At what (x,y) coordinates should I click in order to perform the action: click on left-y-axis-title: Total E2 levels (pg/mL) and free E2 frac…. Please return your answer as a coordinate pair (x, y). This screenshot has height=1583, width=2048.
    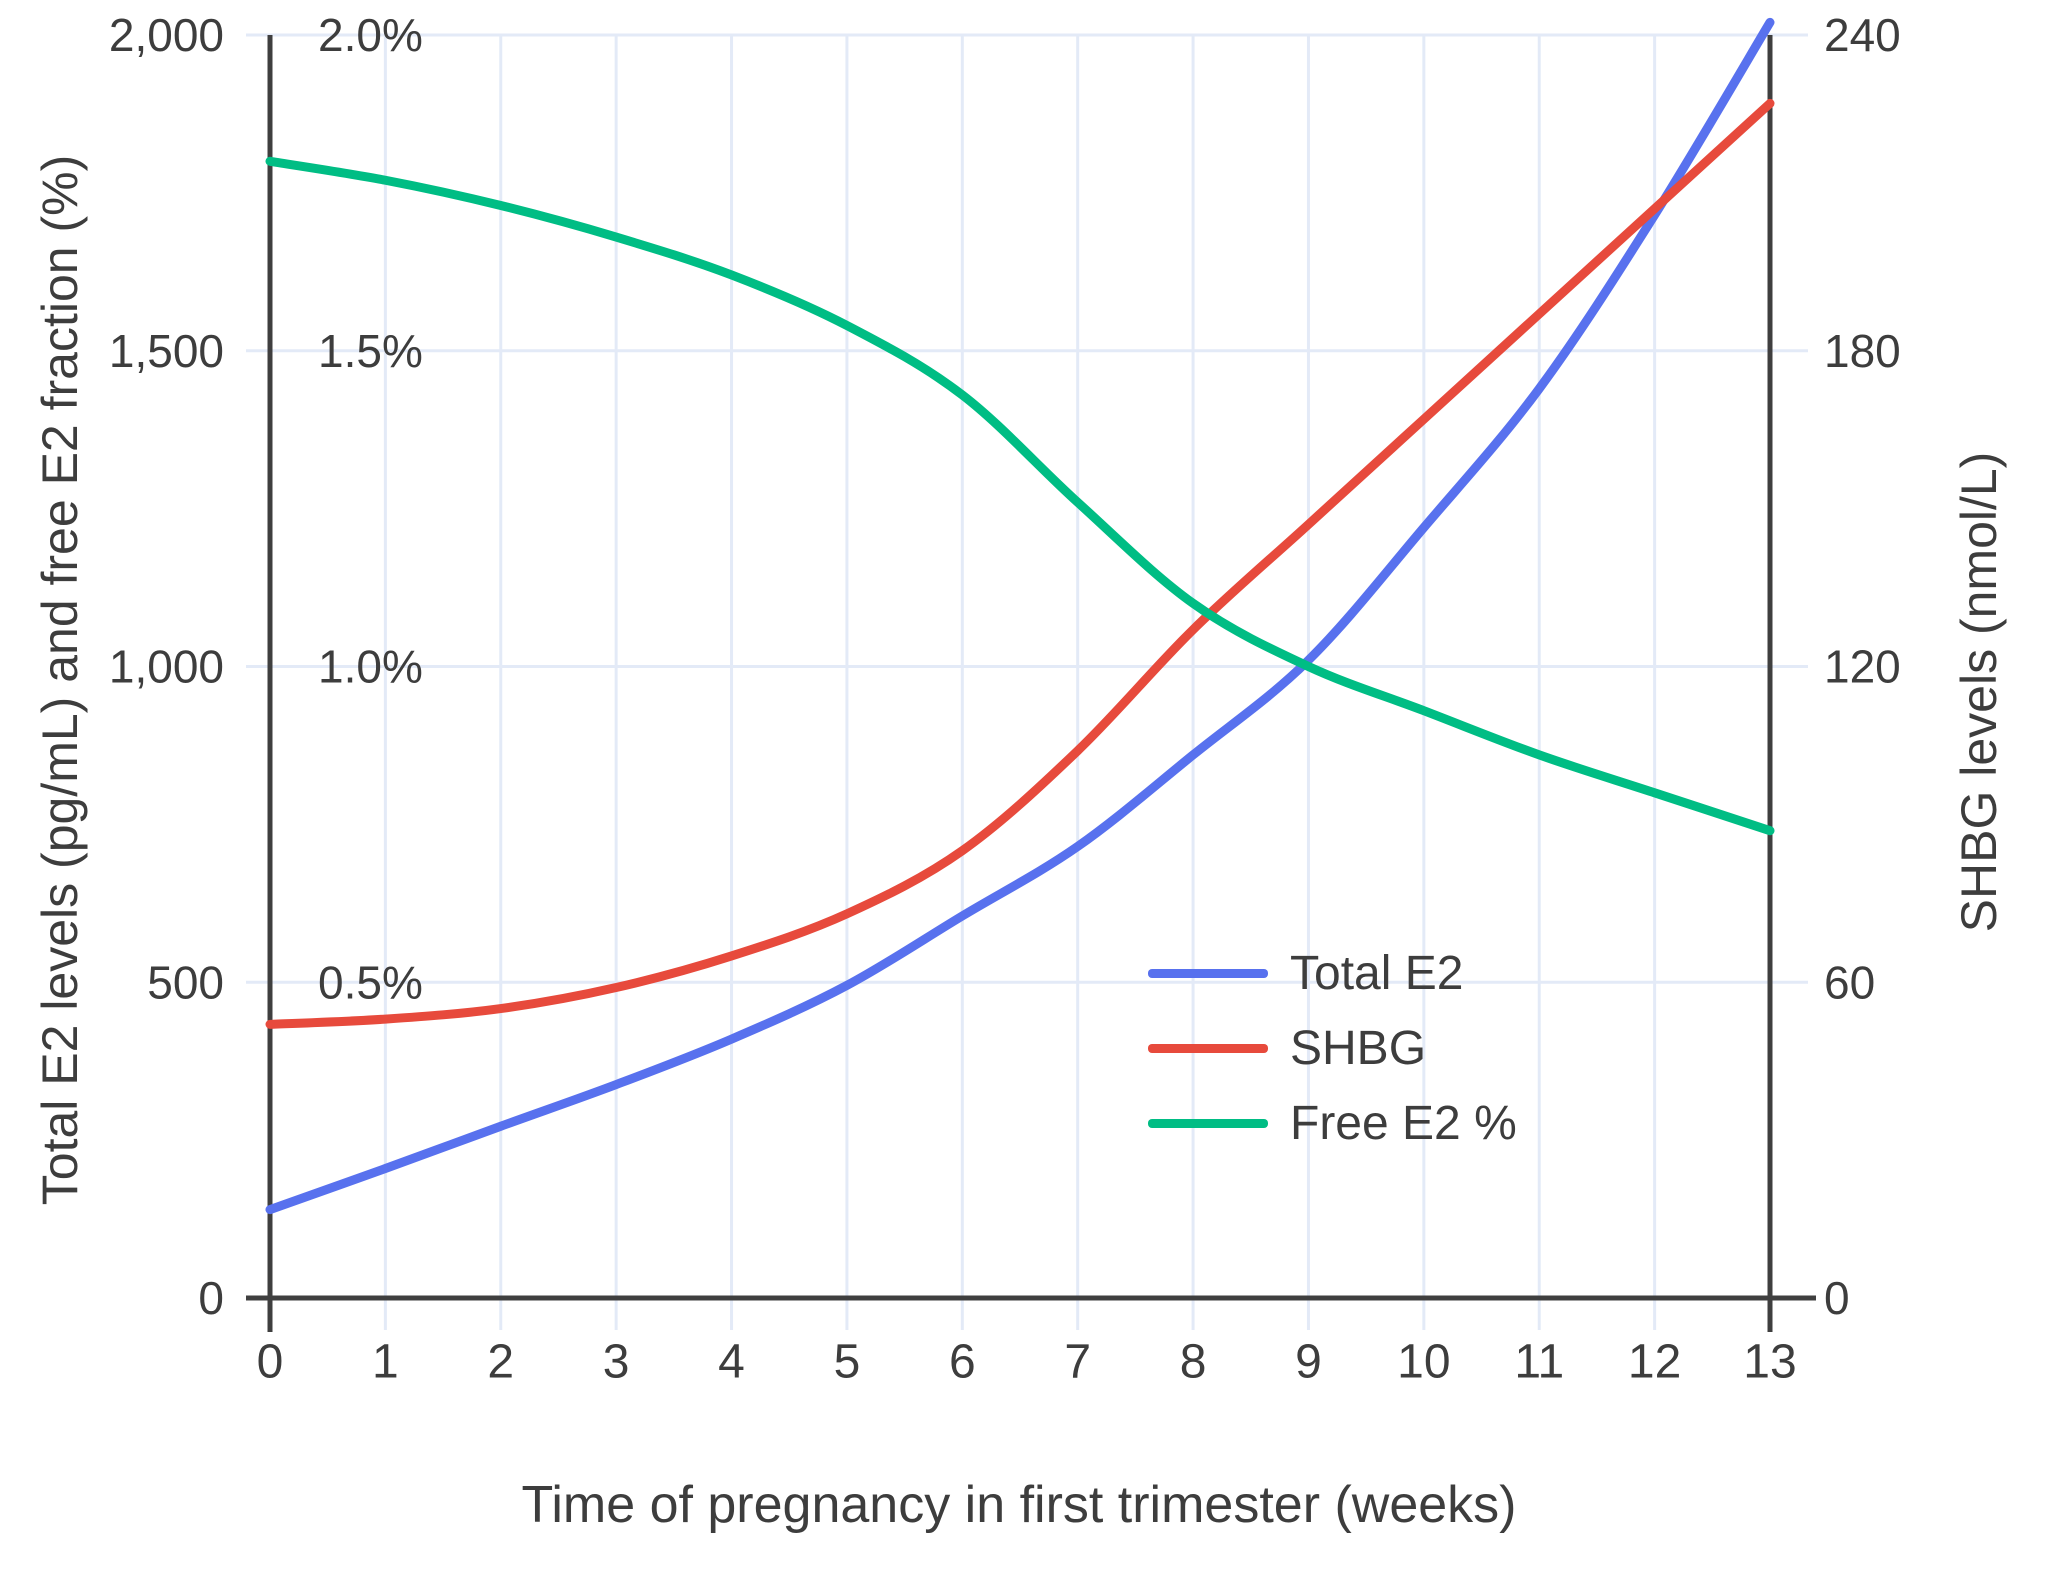
    Looking at the image, I should click on (60, 680).